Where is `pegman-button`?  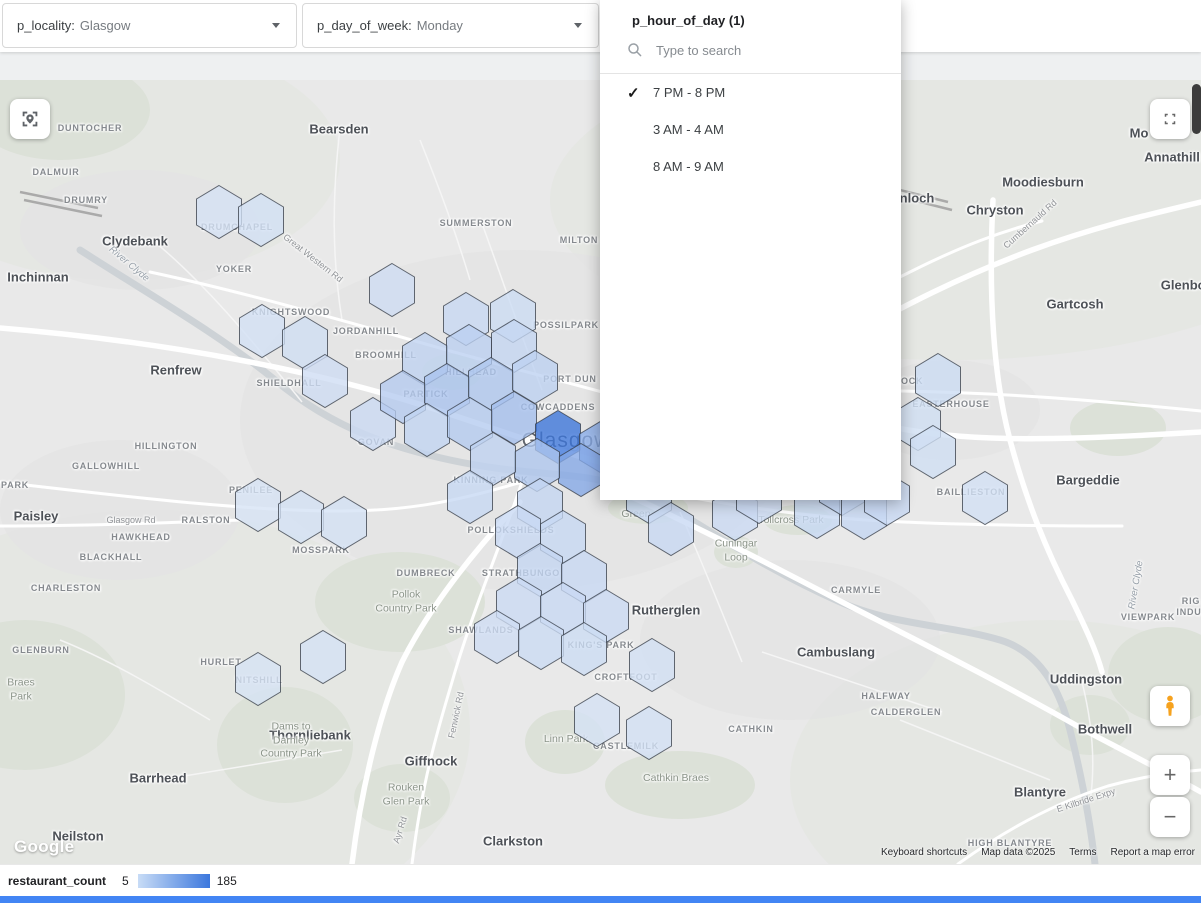 pegman-button is located at coordinates (1170, 706).